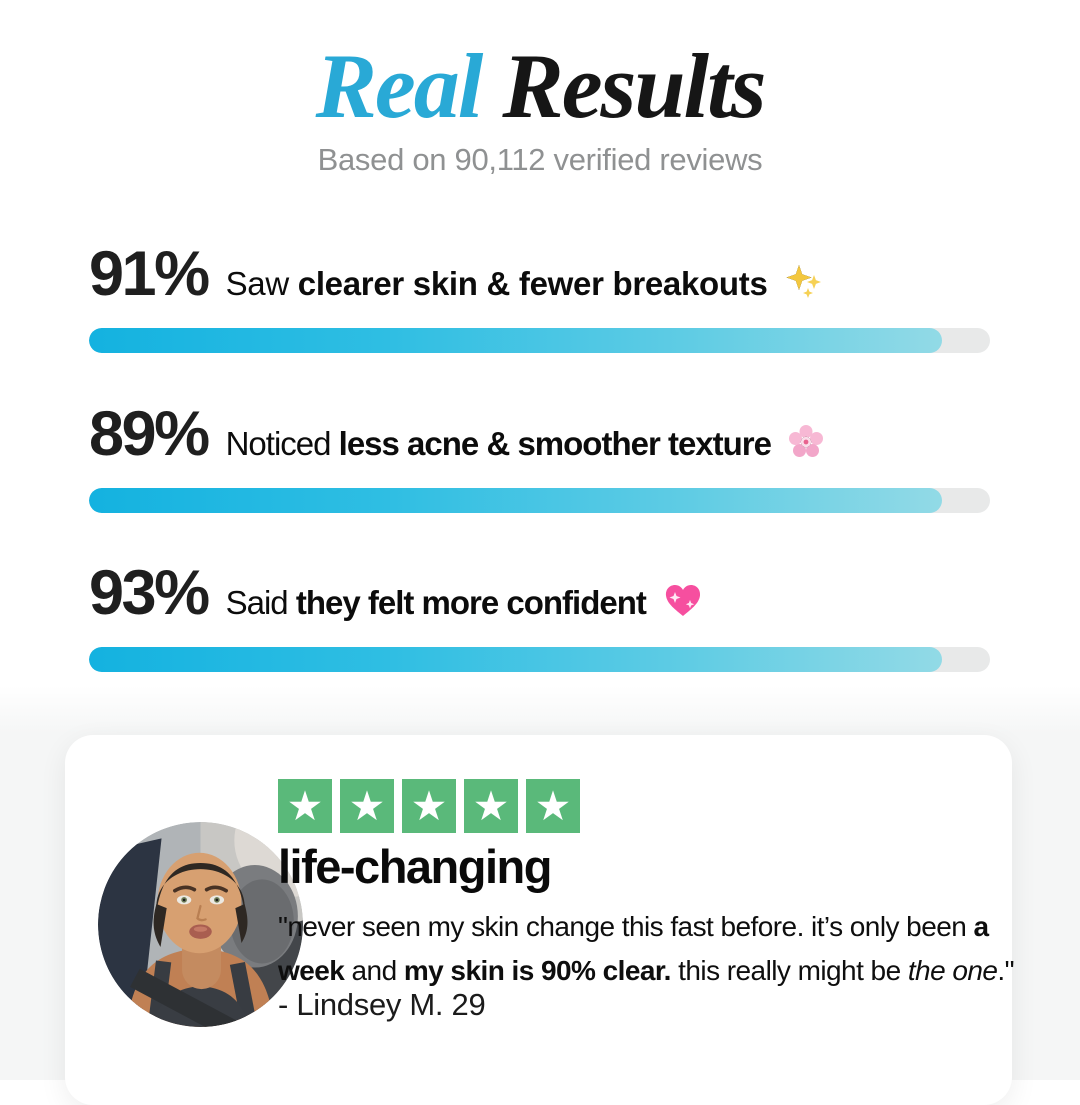 Image resolution: width=1080 pixels, height=1105 pixels. What do you see at coordinates (806, 446) in the screenshot?
I see `cherry-blossom-icon` at bounding box center [806, 446].